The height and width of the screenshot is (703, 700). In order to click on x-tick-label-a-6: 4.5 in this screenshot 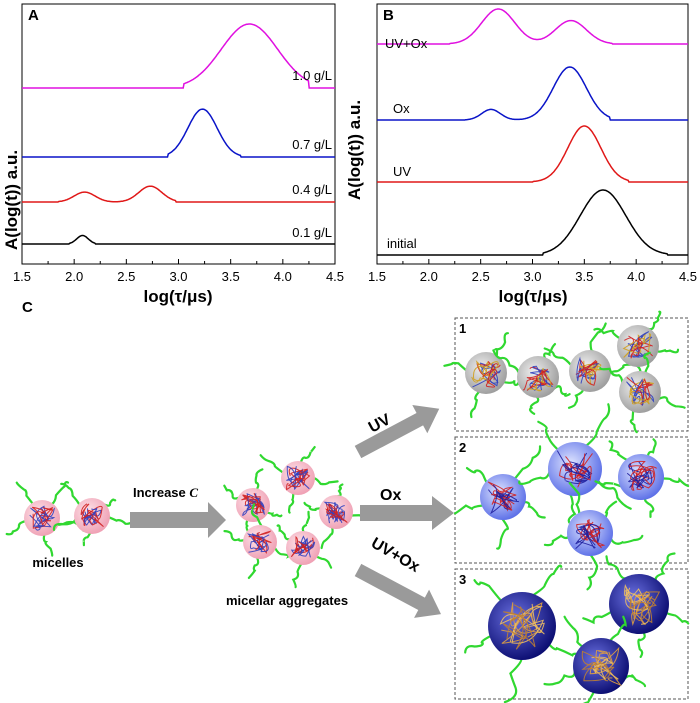, I will do `click(335, 276)`.